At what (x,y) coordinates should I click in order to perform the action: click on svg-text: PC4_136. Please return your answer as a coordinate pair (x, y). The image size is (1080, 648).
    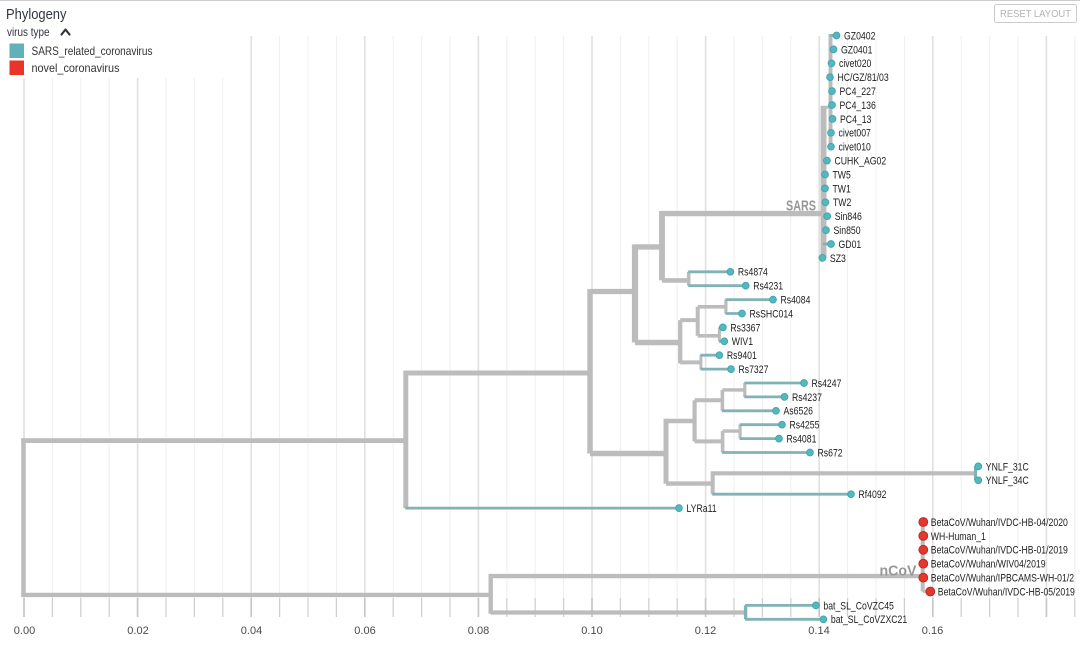
    Looking at the image, I should click on (858, 106).